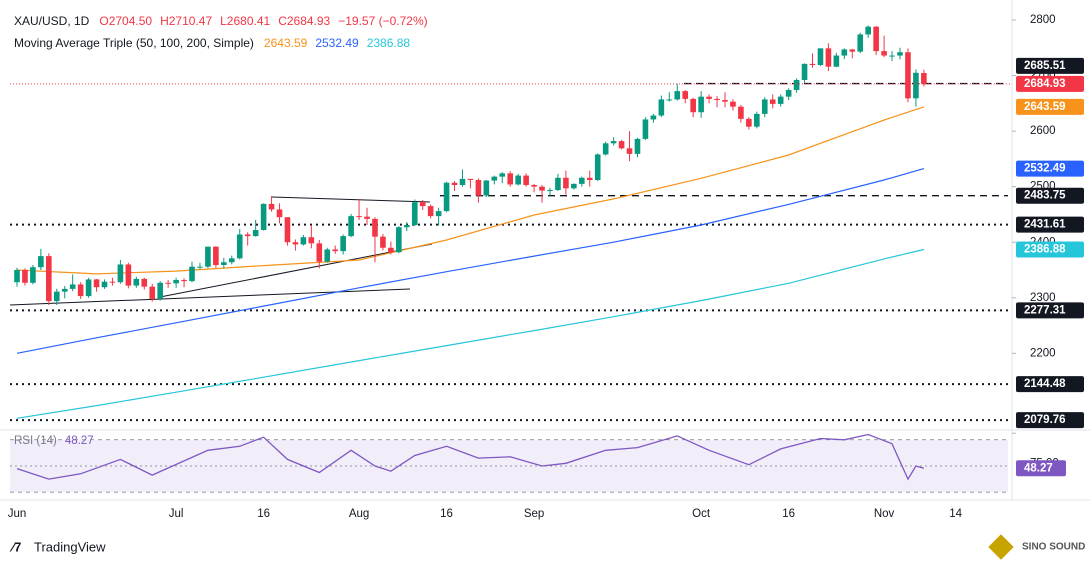 The height and width of the screenshot is (565, 1090). I want to click on price-tag-label: 2277.31, so click(1045, 310).